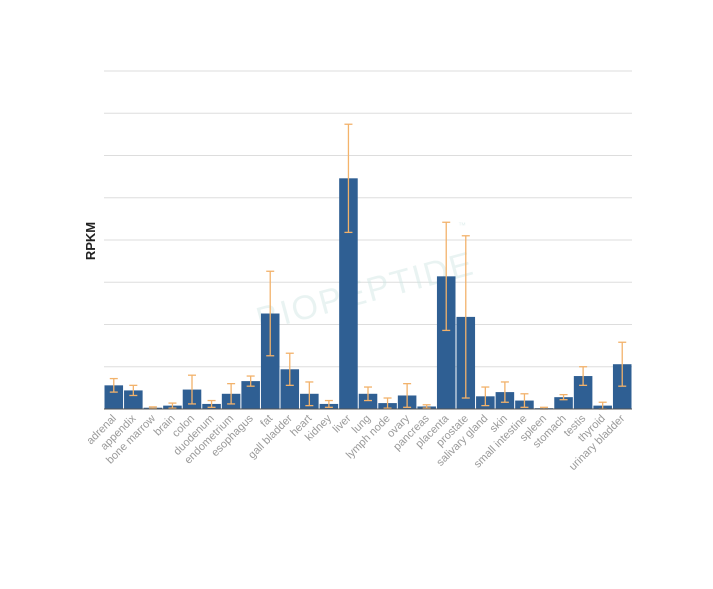 This screenshot has width=713, height=589. I want to click on error-bar-fat, so click(270, 313).